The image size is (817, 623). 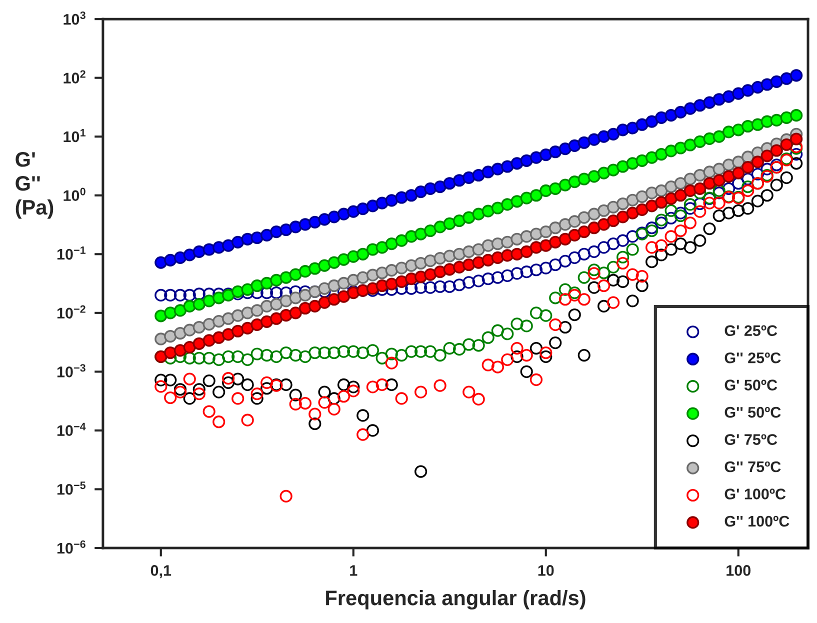 I want to click on legend-label: G' 25ºC, so click(x=751, y=330).